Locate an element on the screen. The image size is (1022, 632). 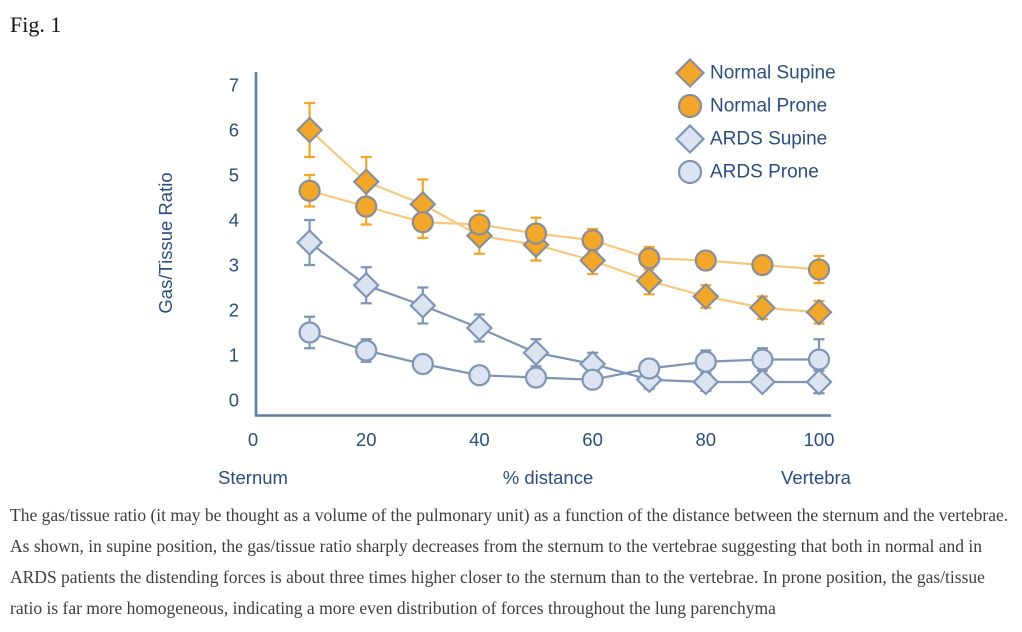
y-tick-label: 4 is located at coordinates (234, 220).